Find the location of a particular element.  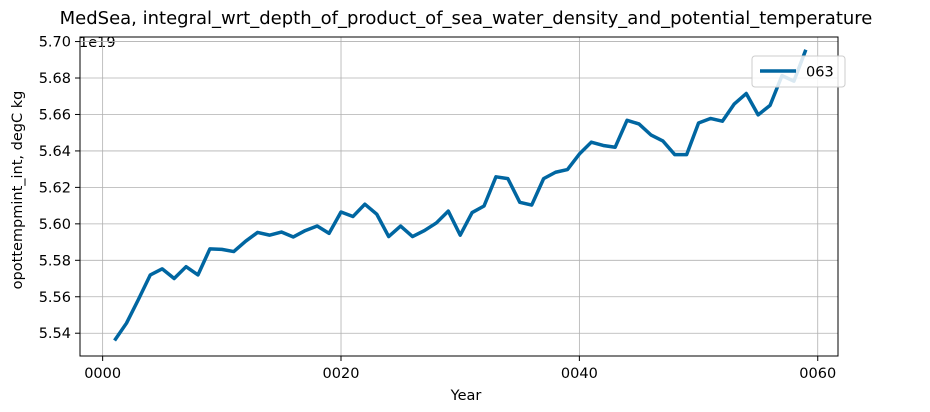

y-tick-label: 5.58 is located at coordinates (55, 261).